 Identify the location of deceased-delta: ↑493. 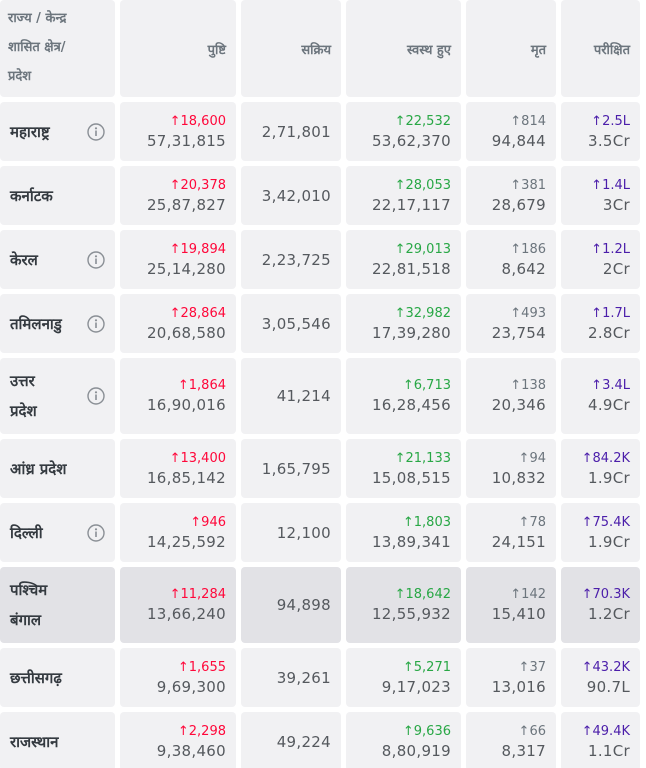
(528, 314).